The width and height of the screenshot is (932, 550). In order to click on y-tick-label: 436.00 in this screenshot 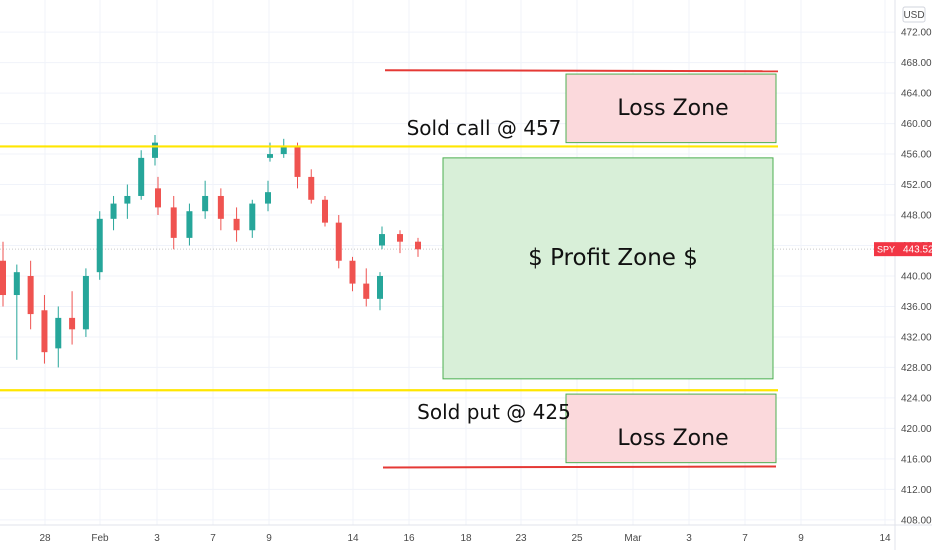, I will do `click(916, 307)`.